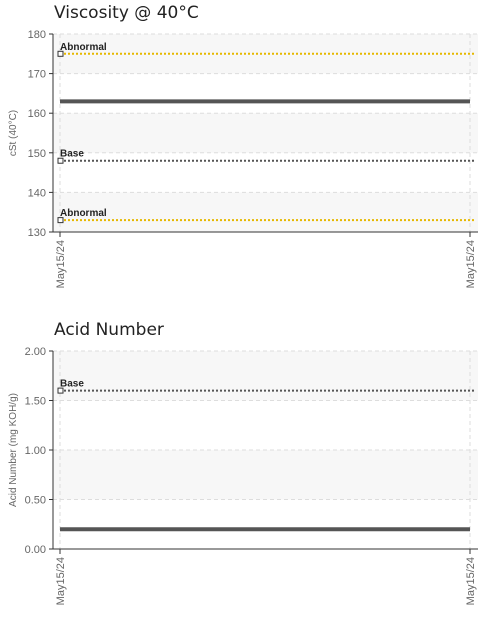 The width and height of the screenshot is (480, 617). Describe the element at coordinates (37, 114) in the screenshot. I see `y-tick-label: 160` at that location.